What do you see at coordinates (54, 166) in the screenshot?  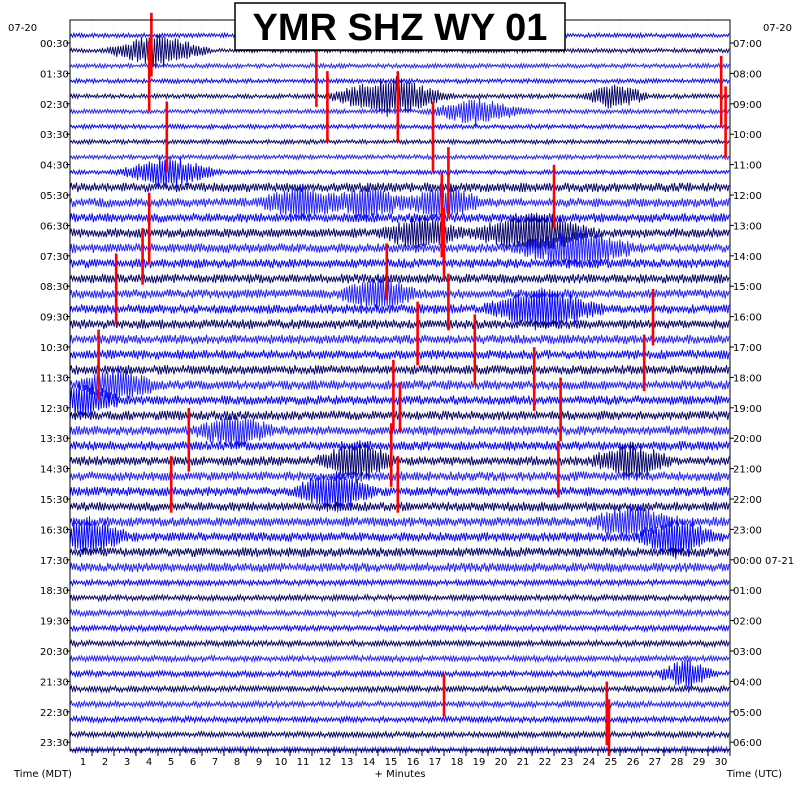 I see `left-time-label: 04:30` at bounding box center [54, 166].